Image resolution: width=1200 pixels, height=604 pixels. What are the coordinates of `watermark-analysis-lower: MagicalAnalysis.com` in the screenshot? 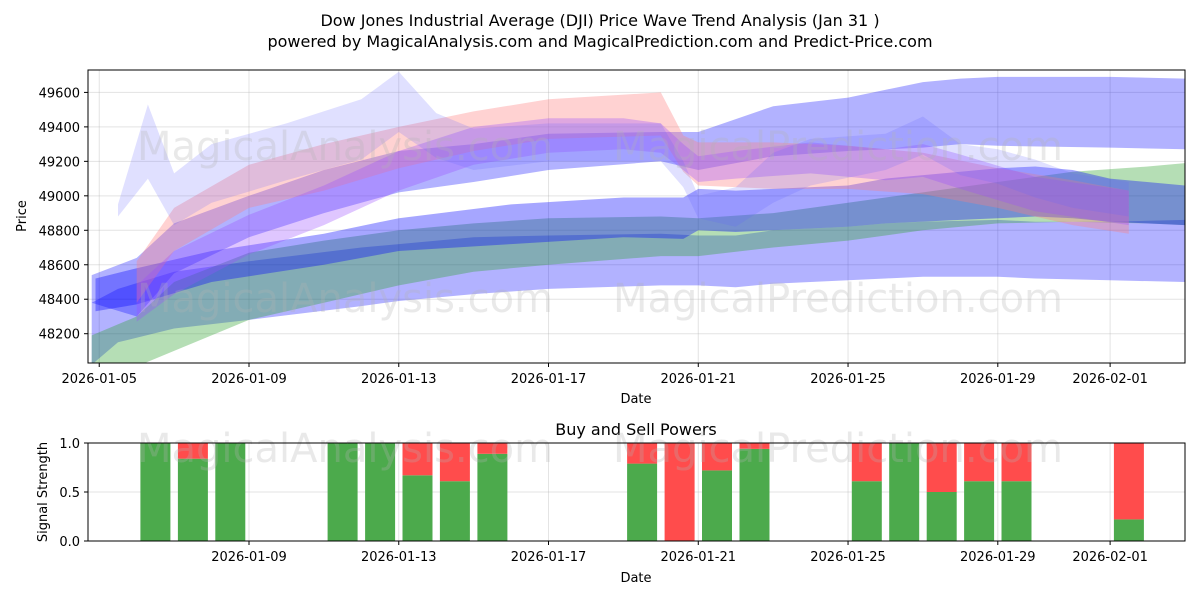 It's located at (345, 299).